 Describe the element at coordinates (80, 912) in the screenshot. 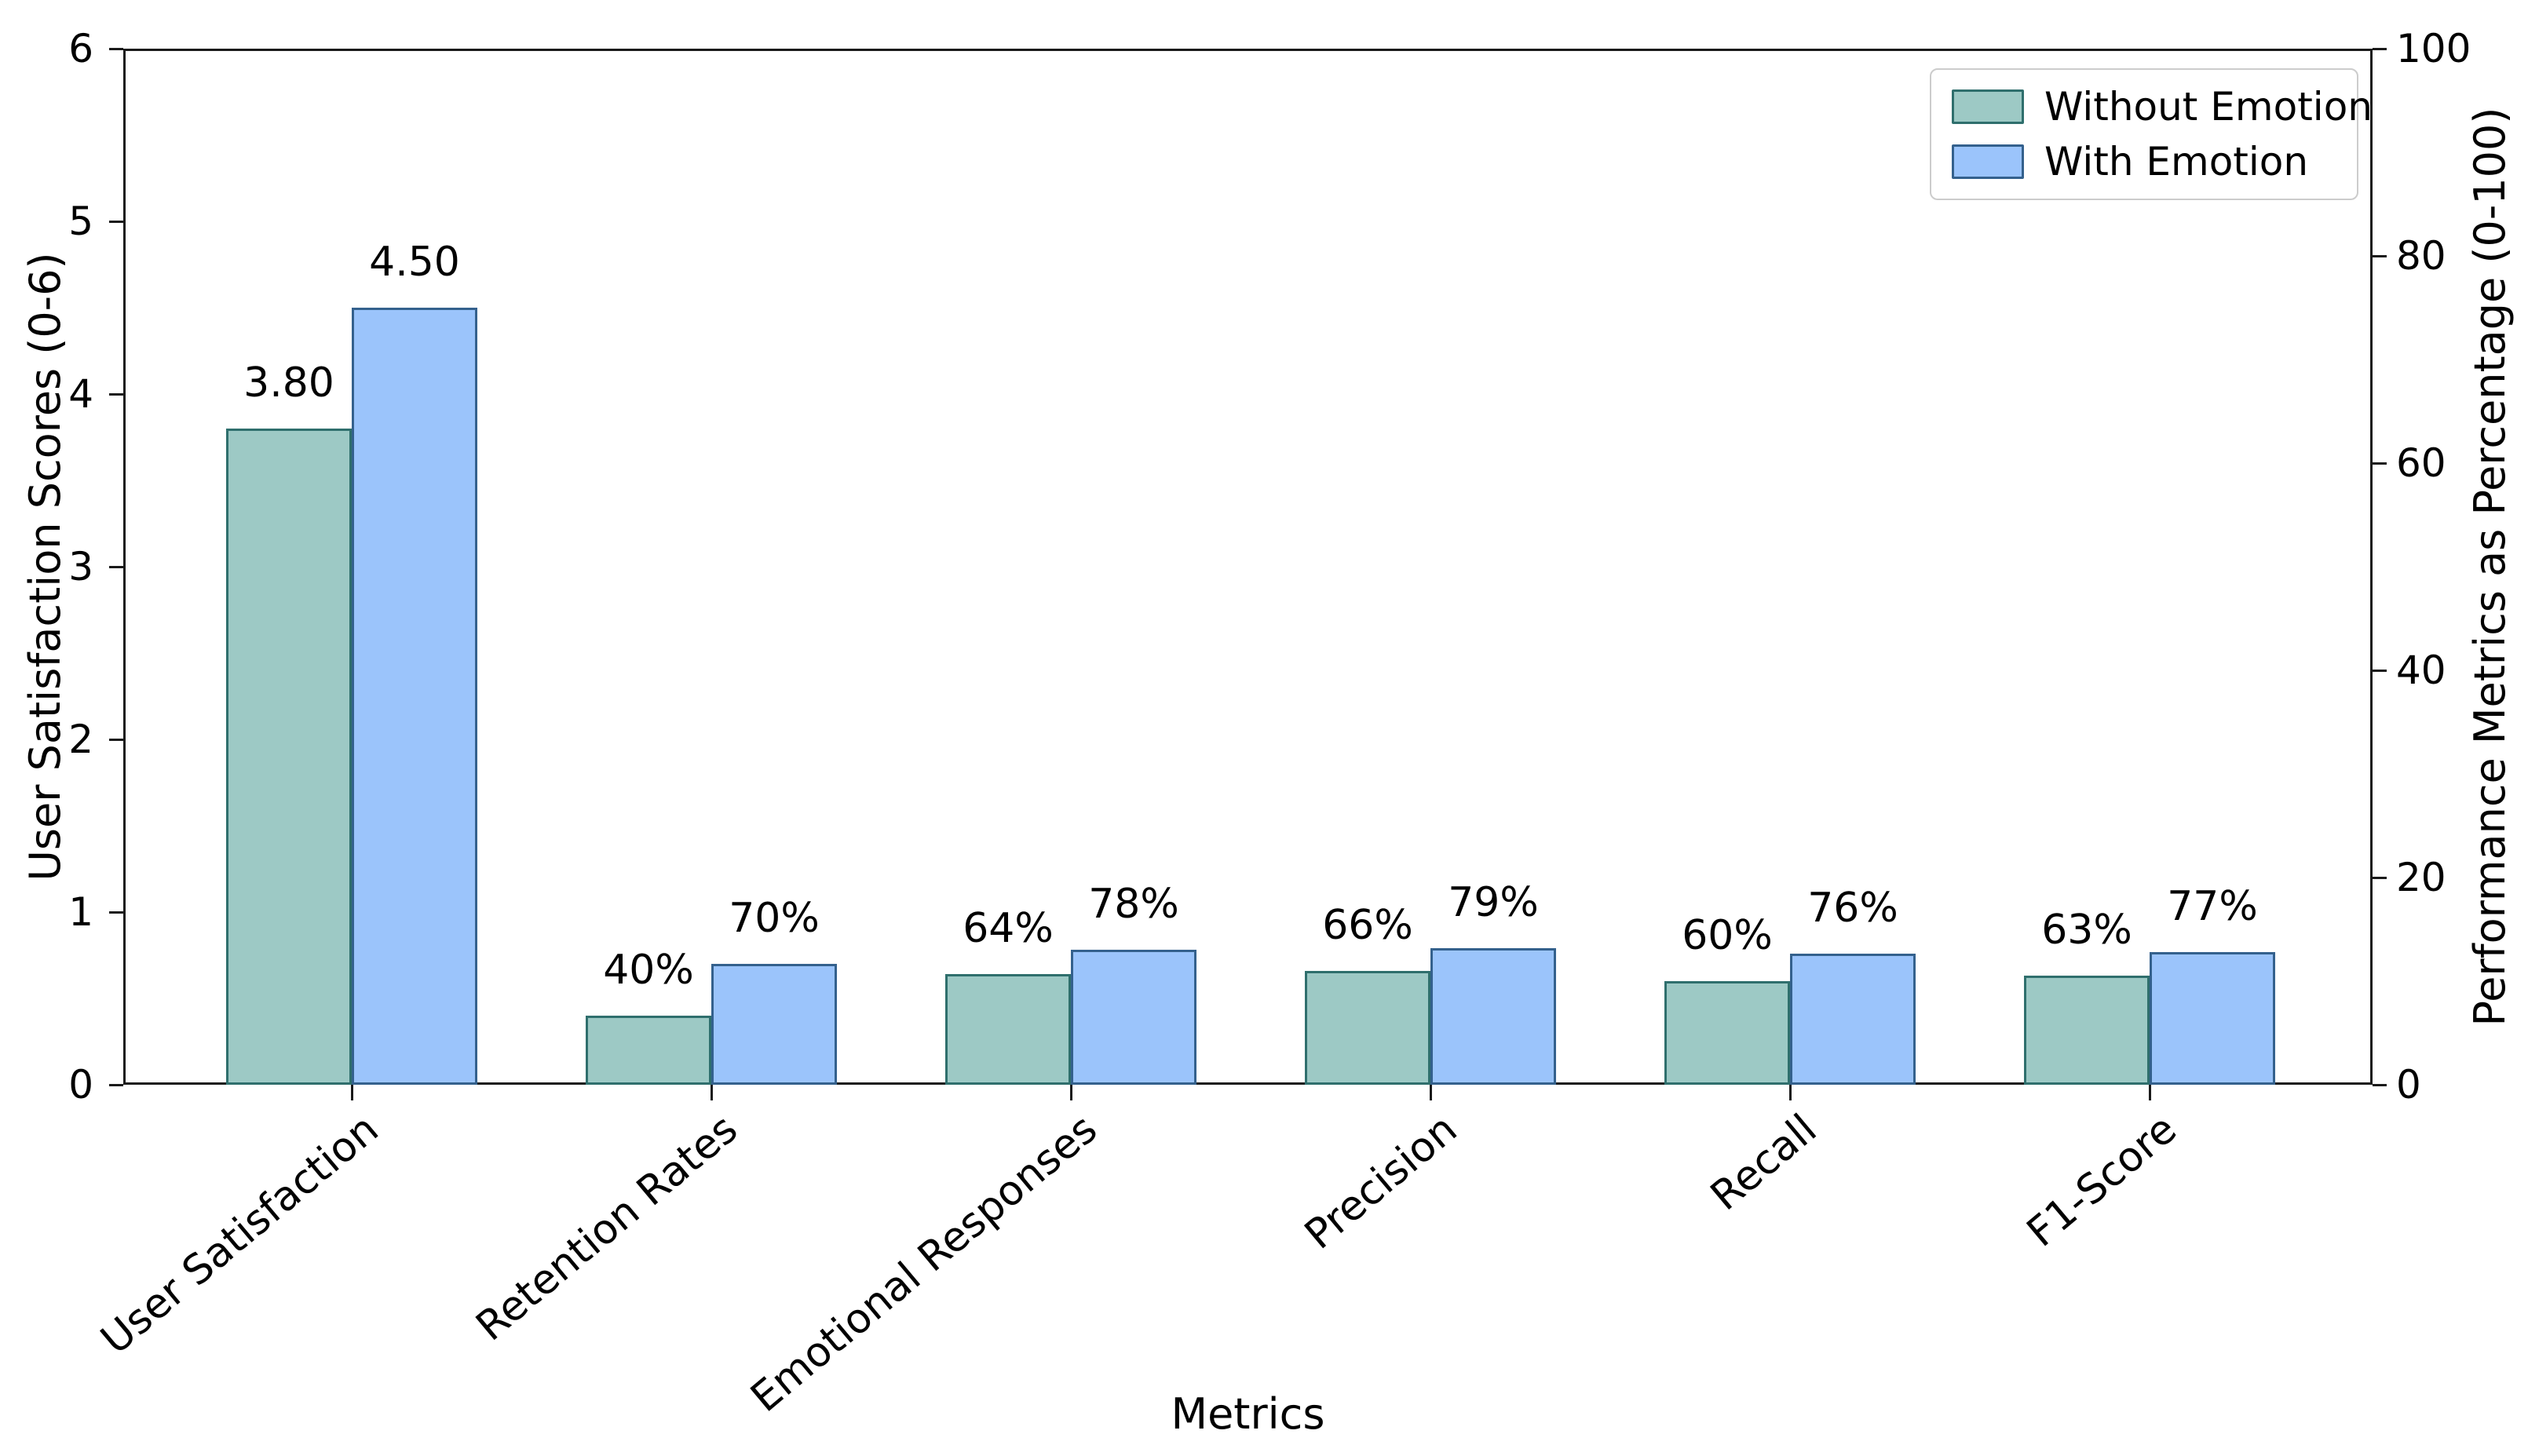

I see `y-tick-label-left: 1` at that location.